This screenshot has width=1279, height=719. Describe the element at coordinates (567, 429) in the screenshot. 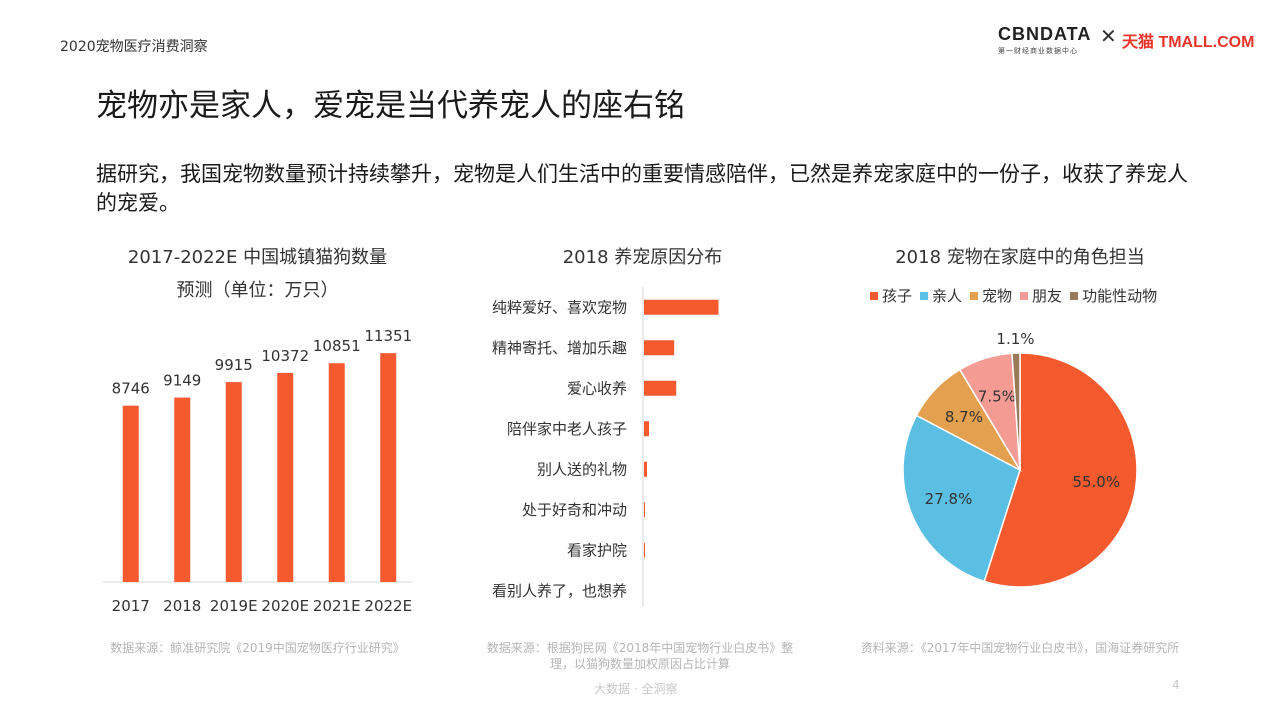

I see `hbar-category-label: 陪伴家中老人孩子` at that location.